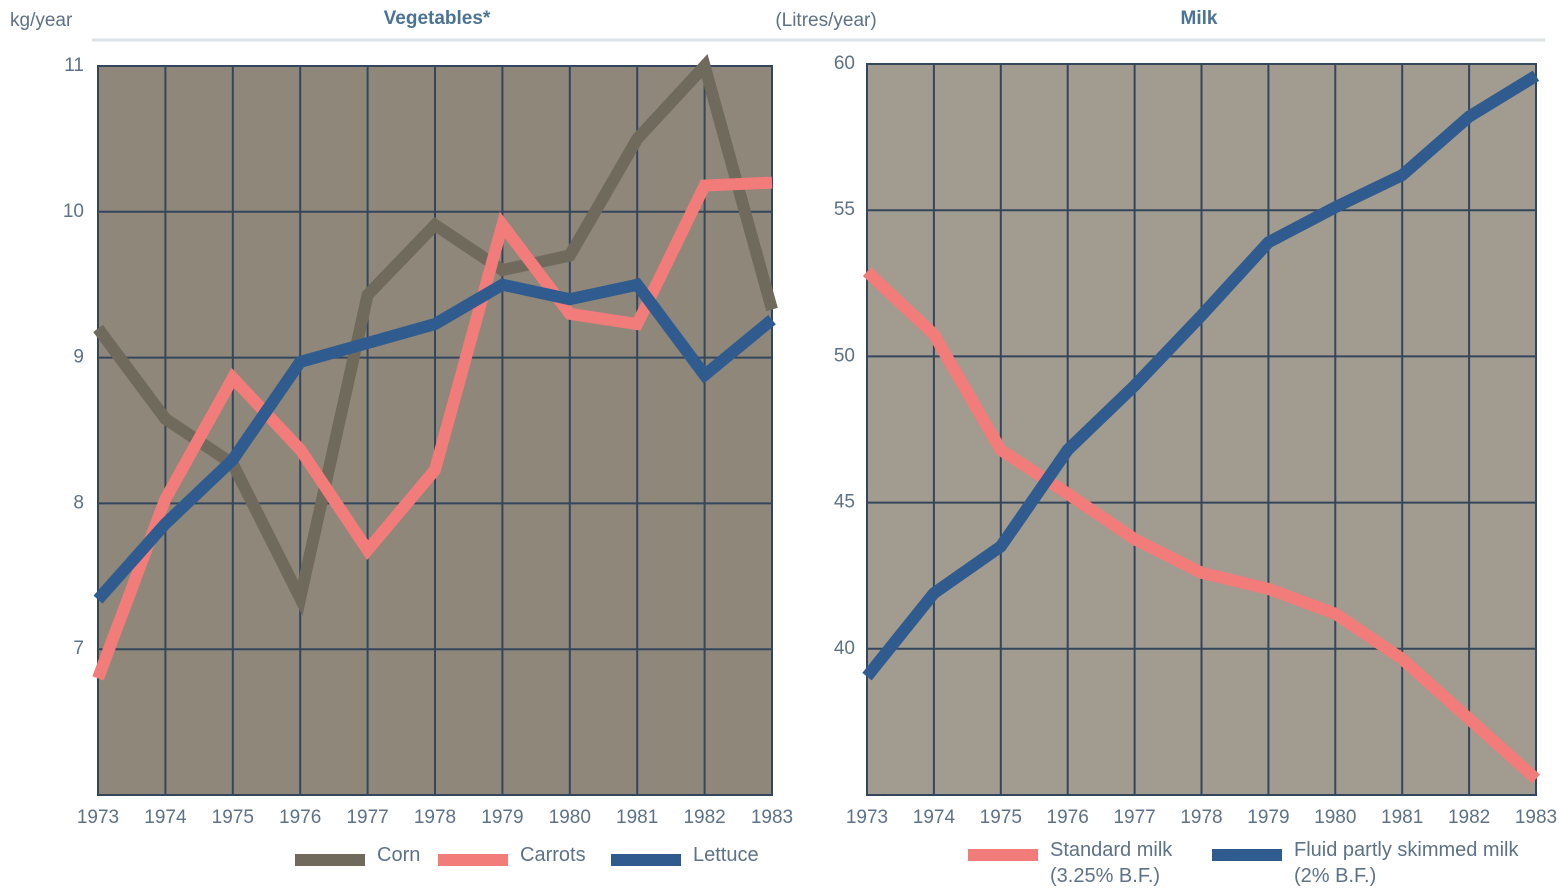 This screenshot has width=1559, height=890. Describe the element at coordinates (1199, 18) in the screenshot. I see `chart-title: Milk` at that location.